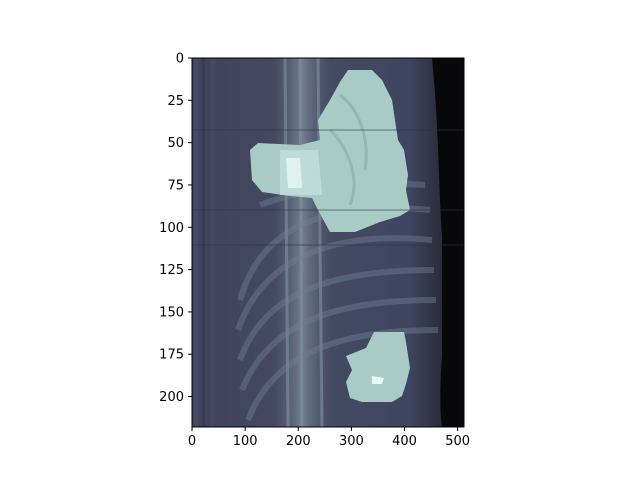 The height and width of the screenshot is (480, 640). I want to click on x-tick-label: 500, so click(457, 441).